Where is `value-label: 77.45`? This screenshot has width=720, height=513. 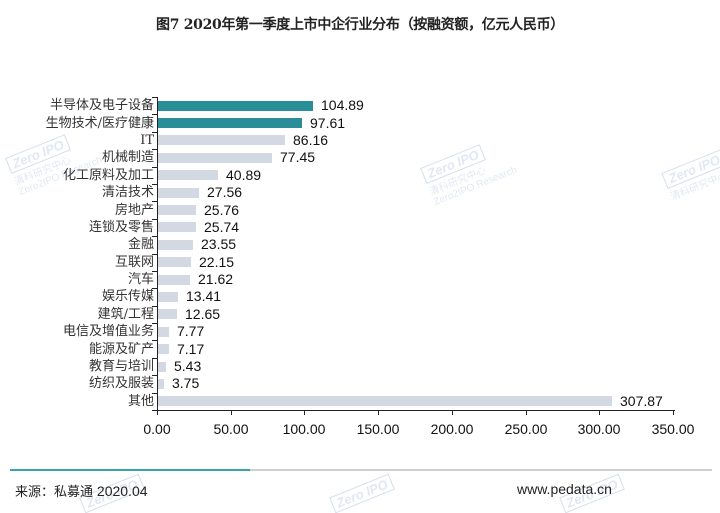
value-label: 77.45 is located at coordinates (298, 157).